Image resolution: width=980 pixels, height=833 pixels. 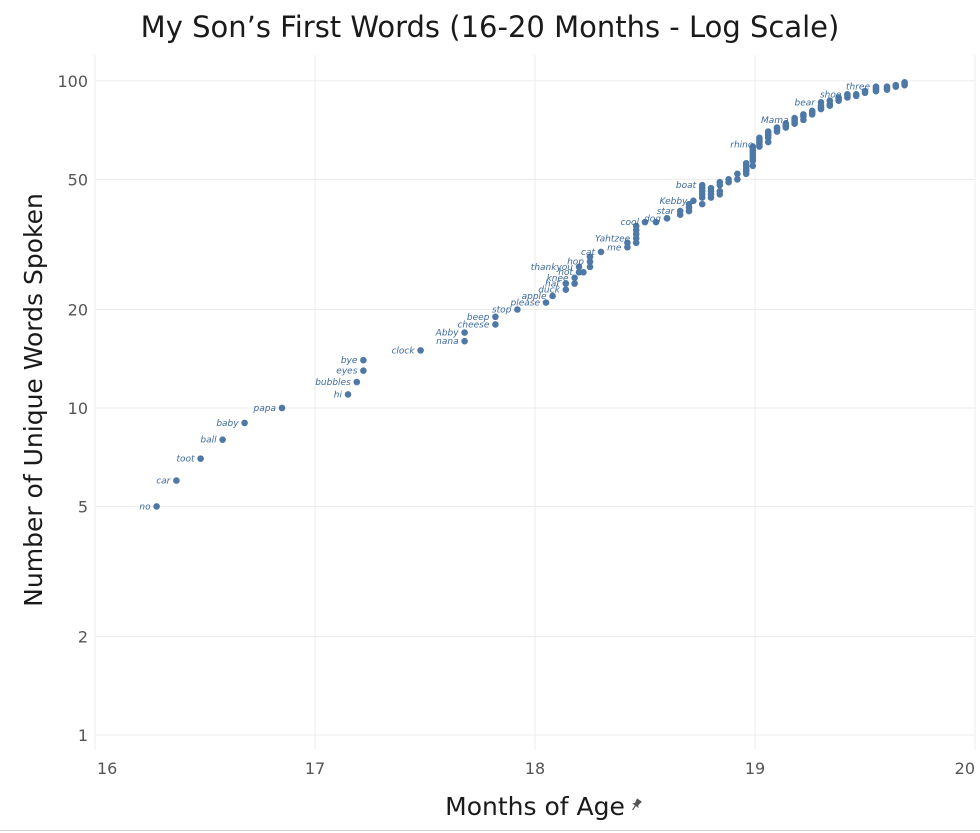 I want to click on x-tick-label: 19, so click(x=755, y=768).